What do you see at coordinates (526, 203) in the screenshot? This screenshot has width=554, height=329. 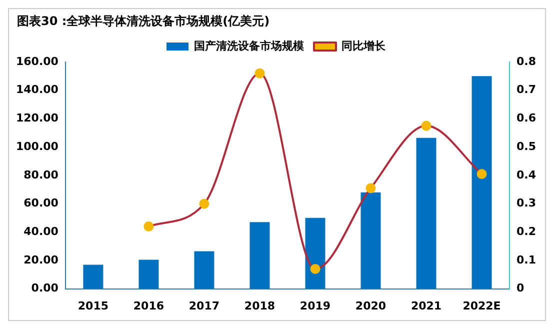 I see `y2-tick-label: 0.3` at bounding box center [526, 203].